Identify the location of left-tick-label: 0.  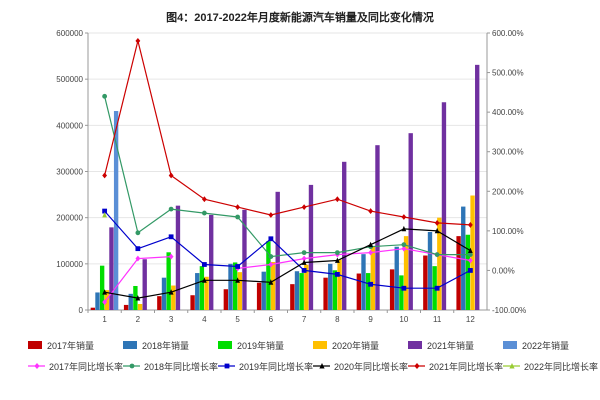
(81, 310).